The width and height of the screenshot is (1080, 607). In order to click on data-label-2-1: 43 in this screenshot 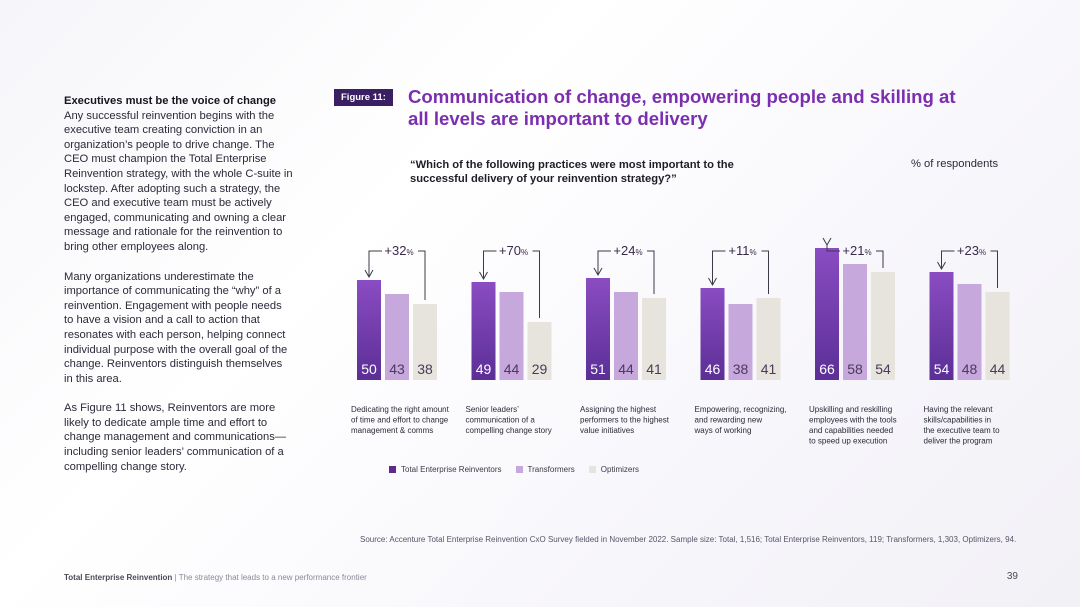, I will do `click(397, 369)`.